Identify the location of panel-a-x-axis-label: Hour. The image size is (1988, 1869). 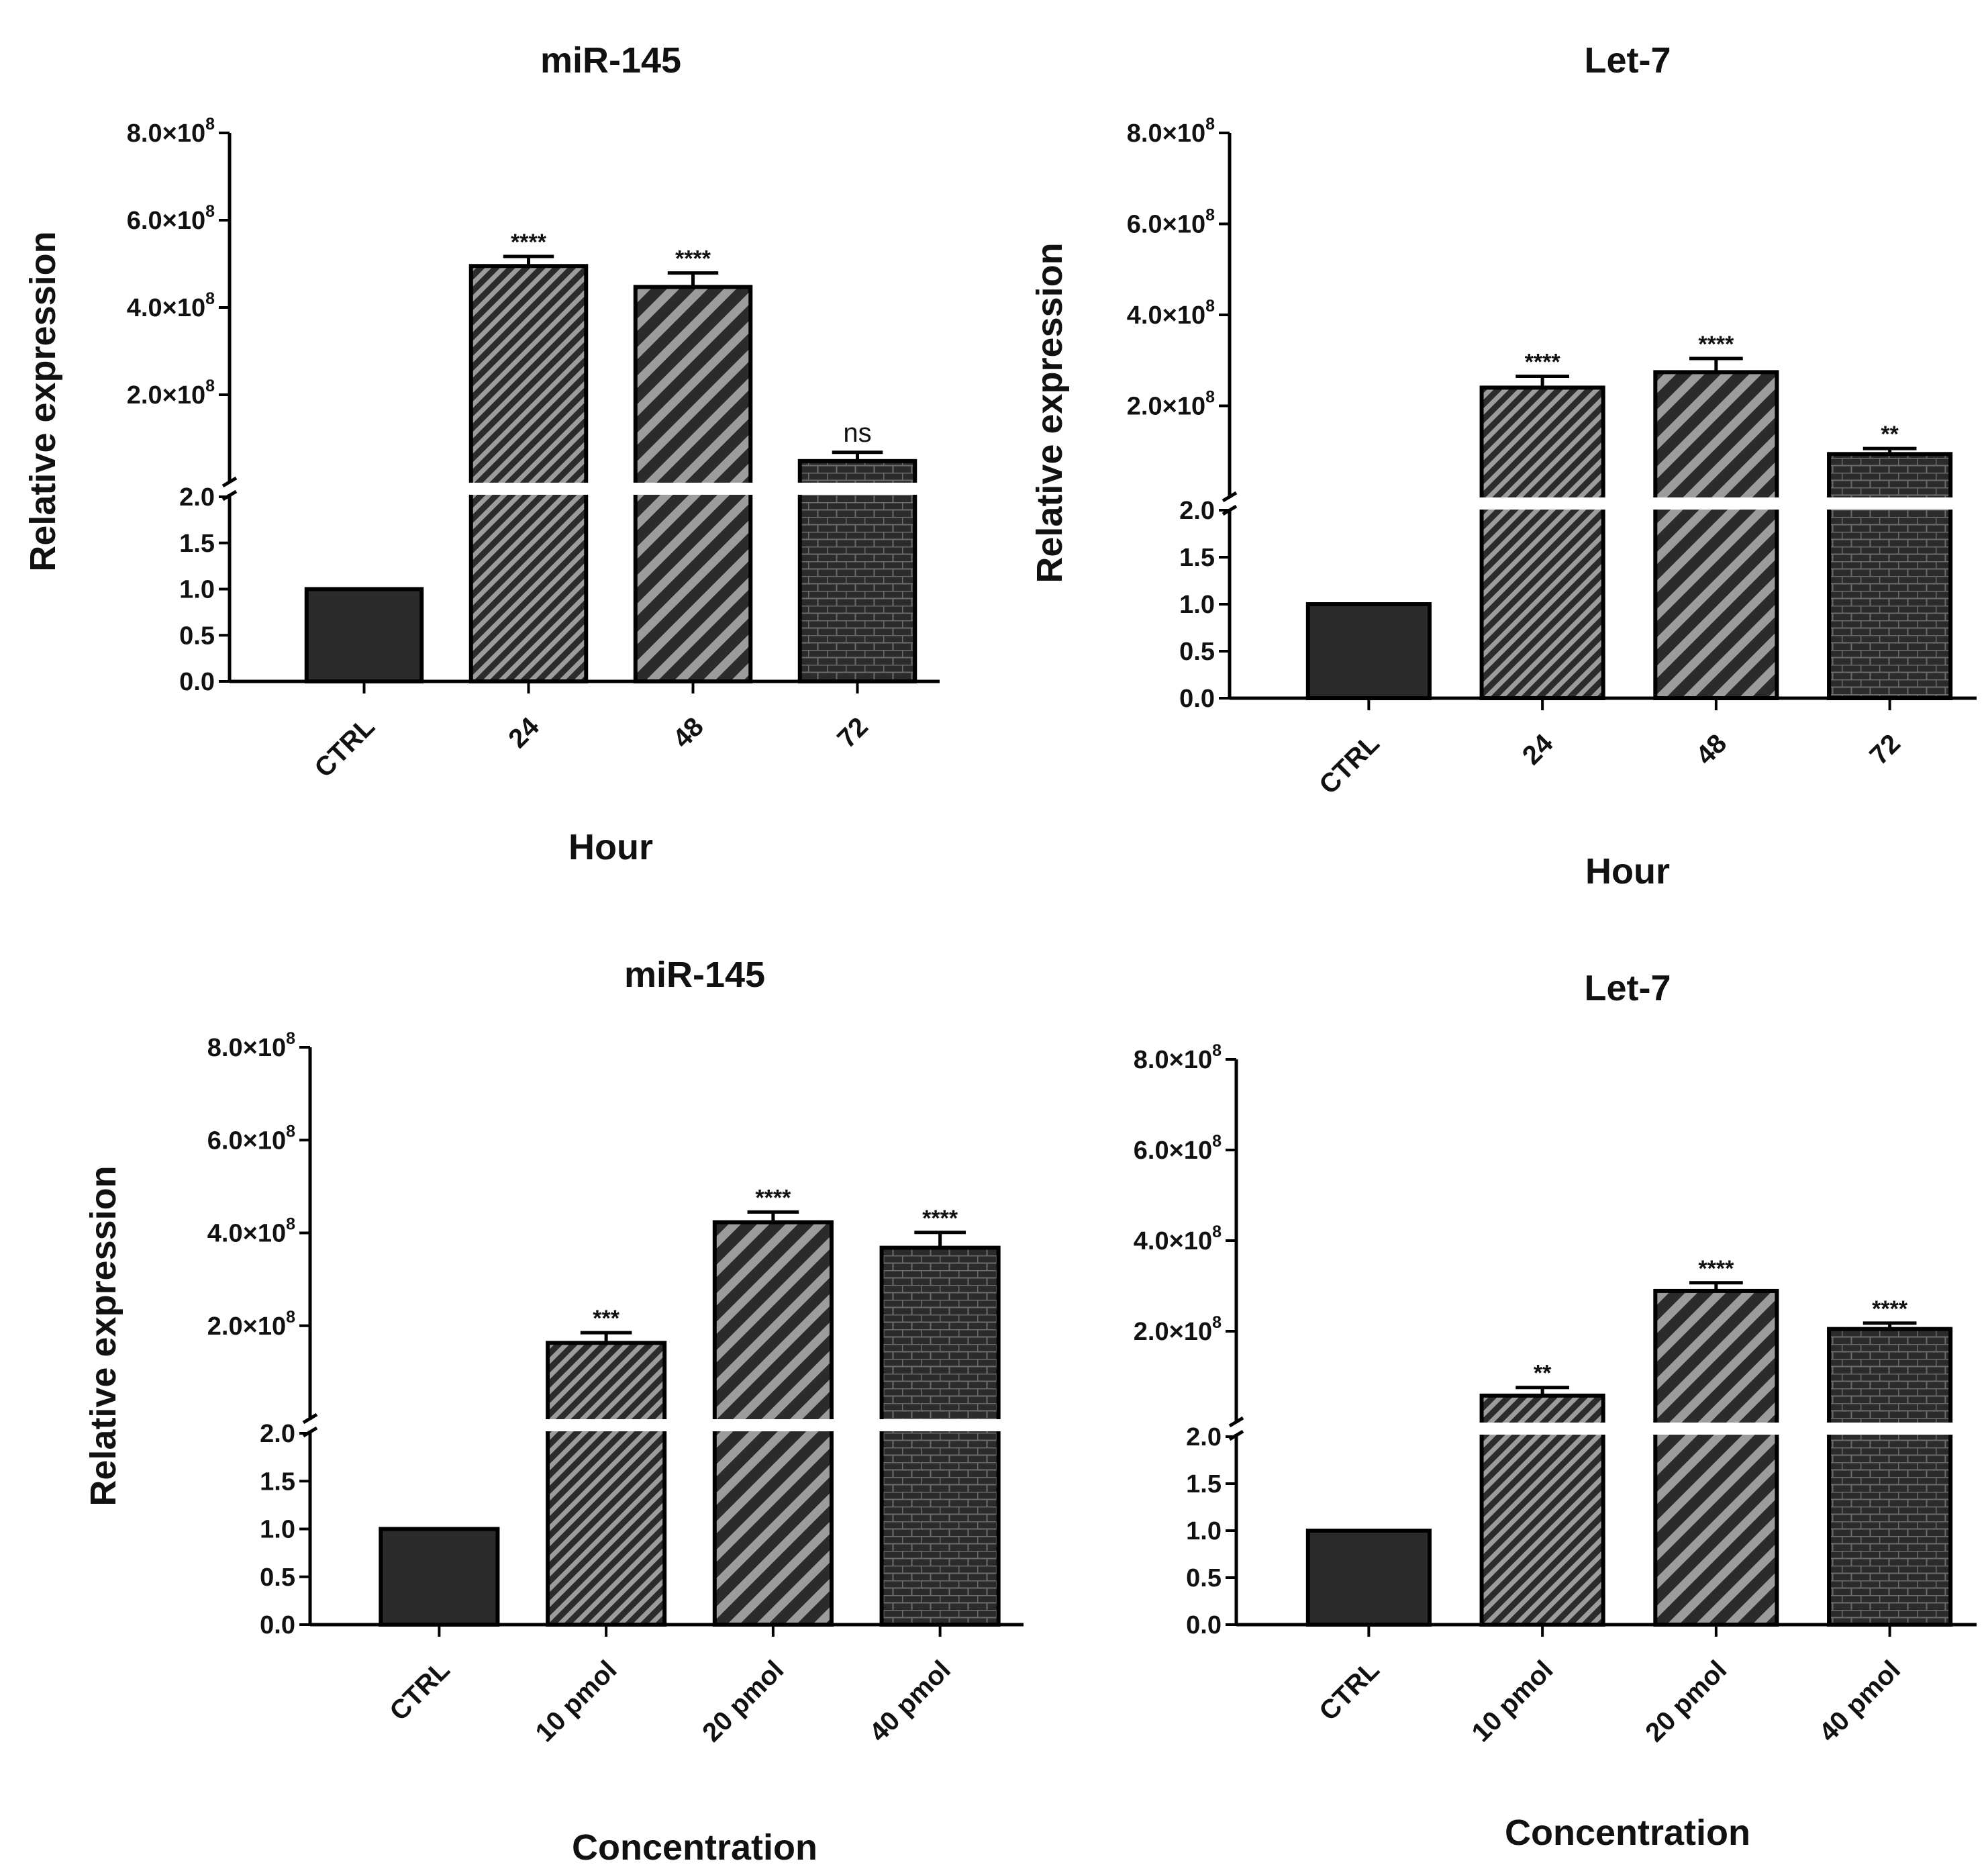
(610, 847).